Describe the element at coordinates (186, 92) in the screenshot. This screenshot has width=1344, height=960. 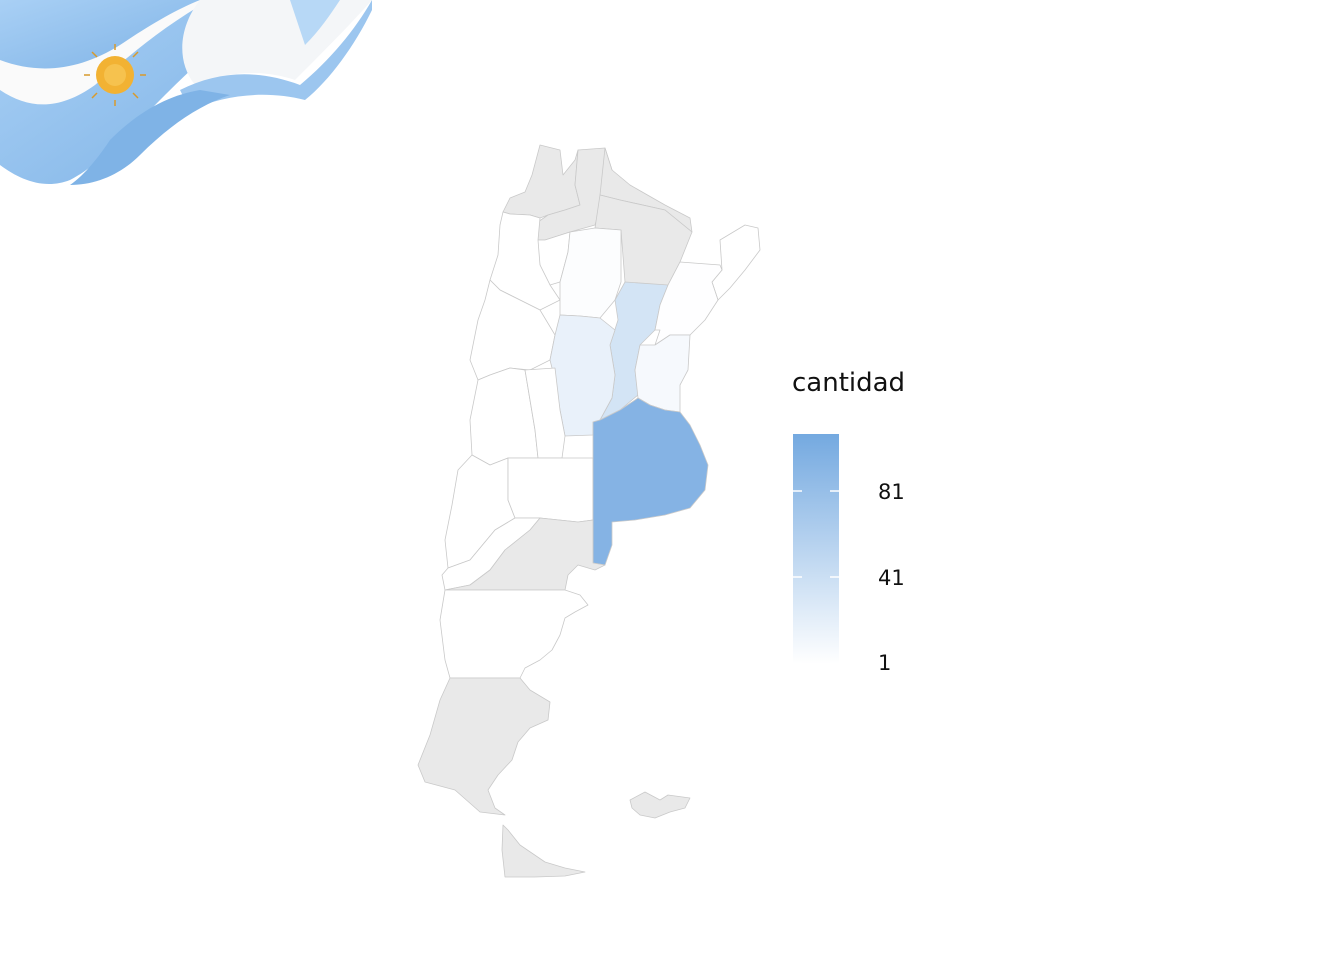
I see `argentina-flag-ribbon` at that location.